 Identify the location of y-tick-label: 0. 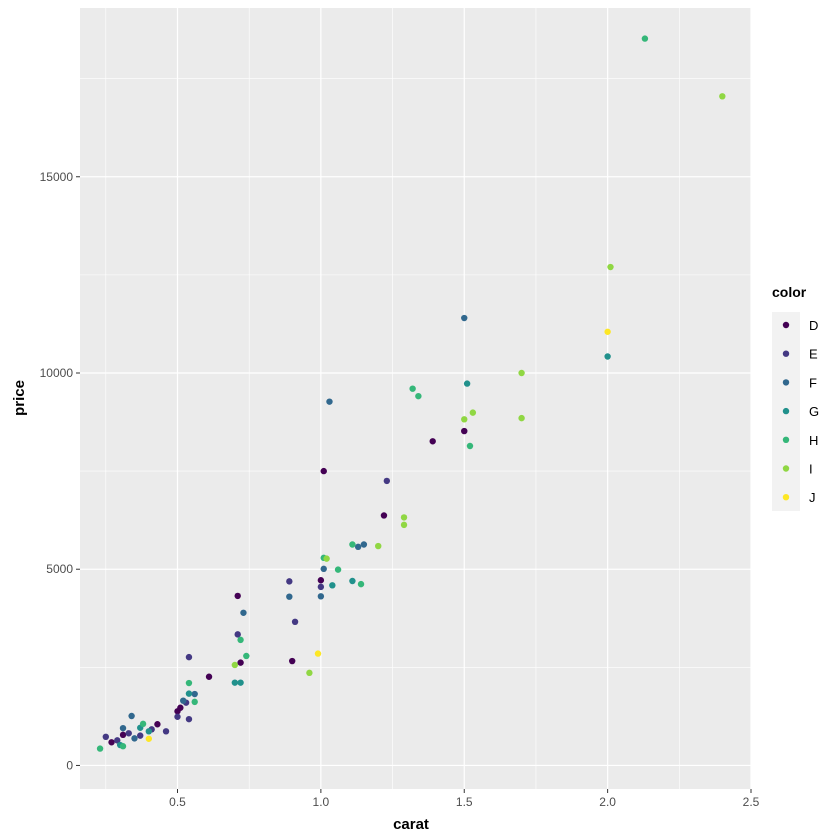
(69, 765).